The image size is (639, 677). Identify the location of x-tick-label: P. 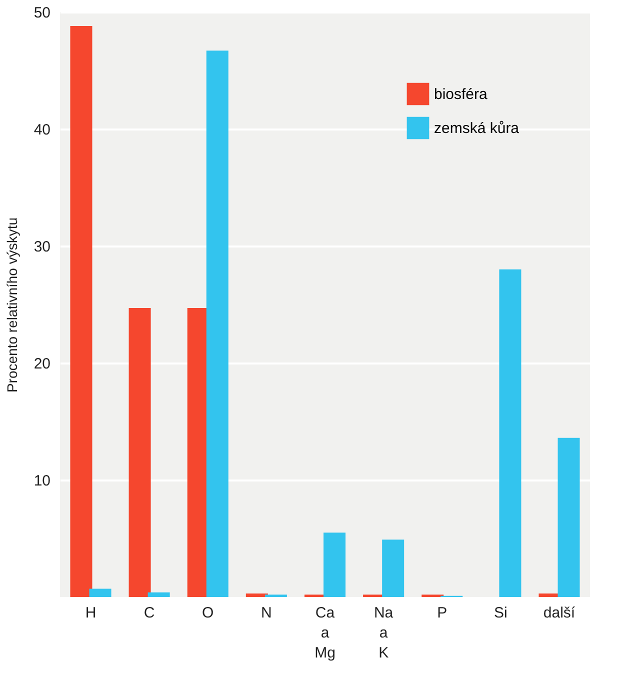
(442, 613).